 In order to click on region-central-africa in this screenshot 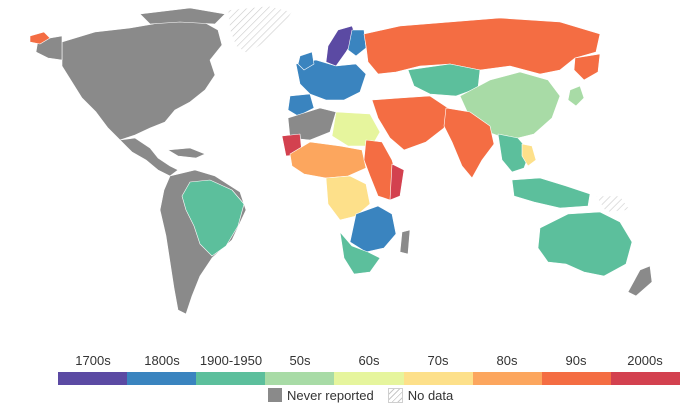, I will do `click(348, 198)`.